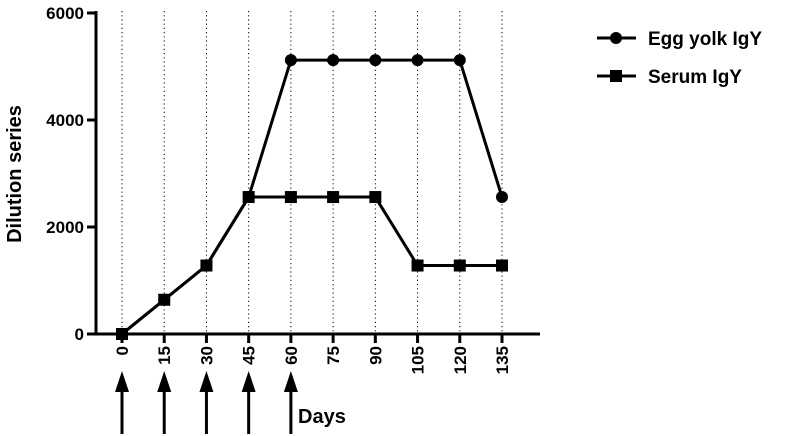 The width and height of the screenshot is (792, 436). What do you see at coordinates (322, 417) in the screenshot?
I see `x-axis-title: Days` at bounding box center [322, 417].